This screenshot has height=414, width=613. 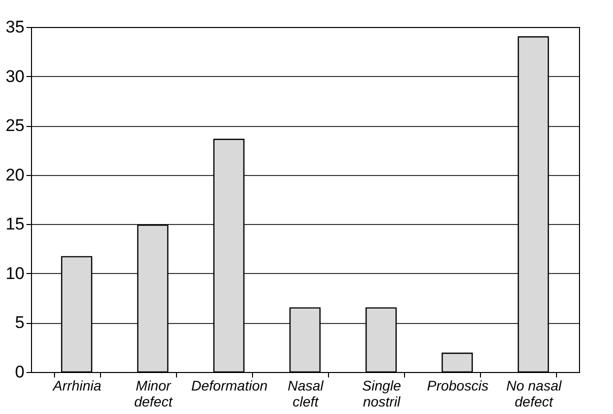 What do you see at coordinates (15, 126) in the screenshot?
I see `y-tick-label: 25` at bounding box center [15, 126].